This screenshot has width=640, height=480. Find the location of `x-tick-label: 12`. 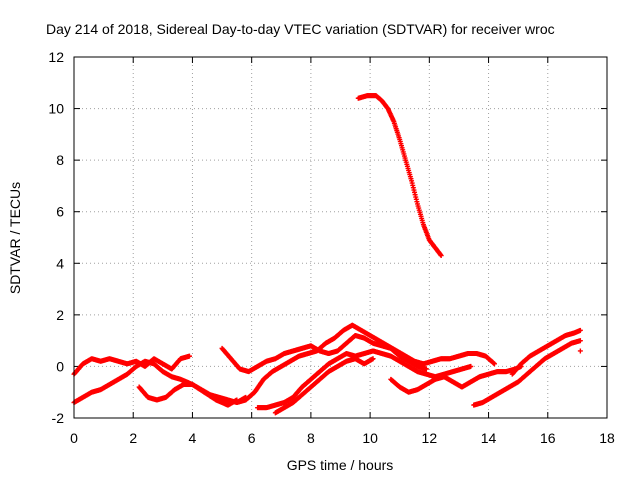

x-tick-label: 12 is located at coordinates (430, 438).